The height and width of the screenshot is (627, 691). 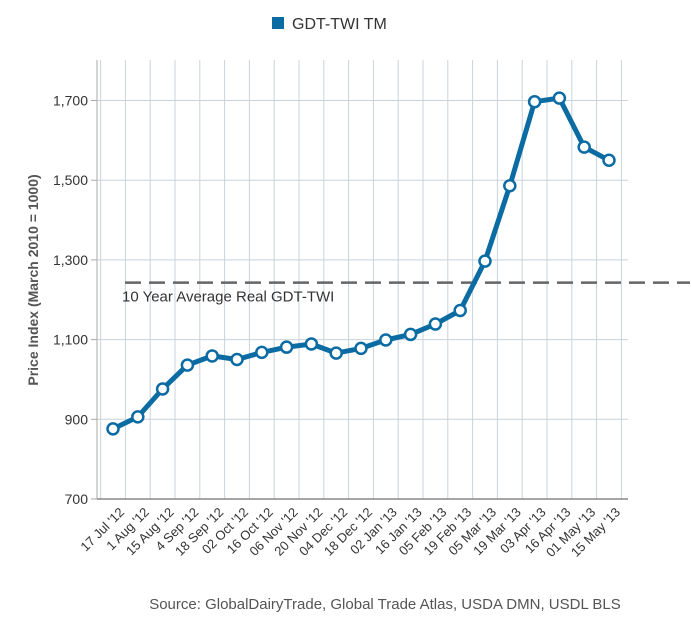 What do you see at coordinates (70, 180) in the screenshot?
I see `y-tick-label: 1,500` at bounding box center [70, 180].